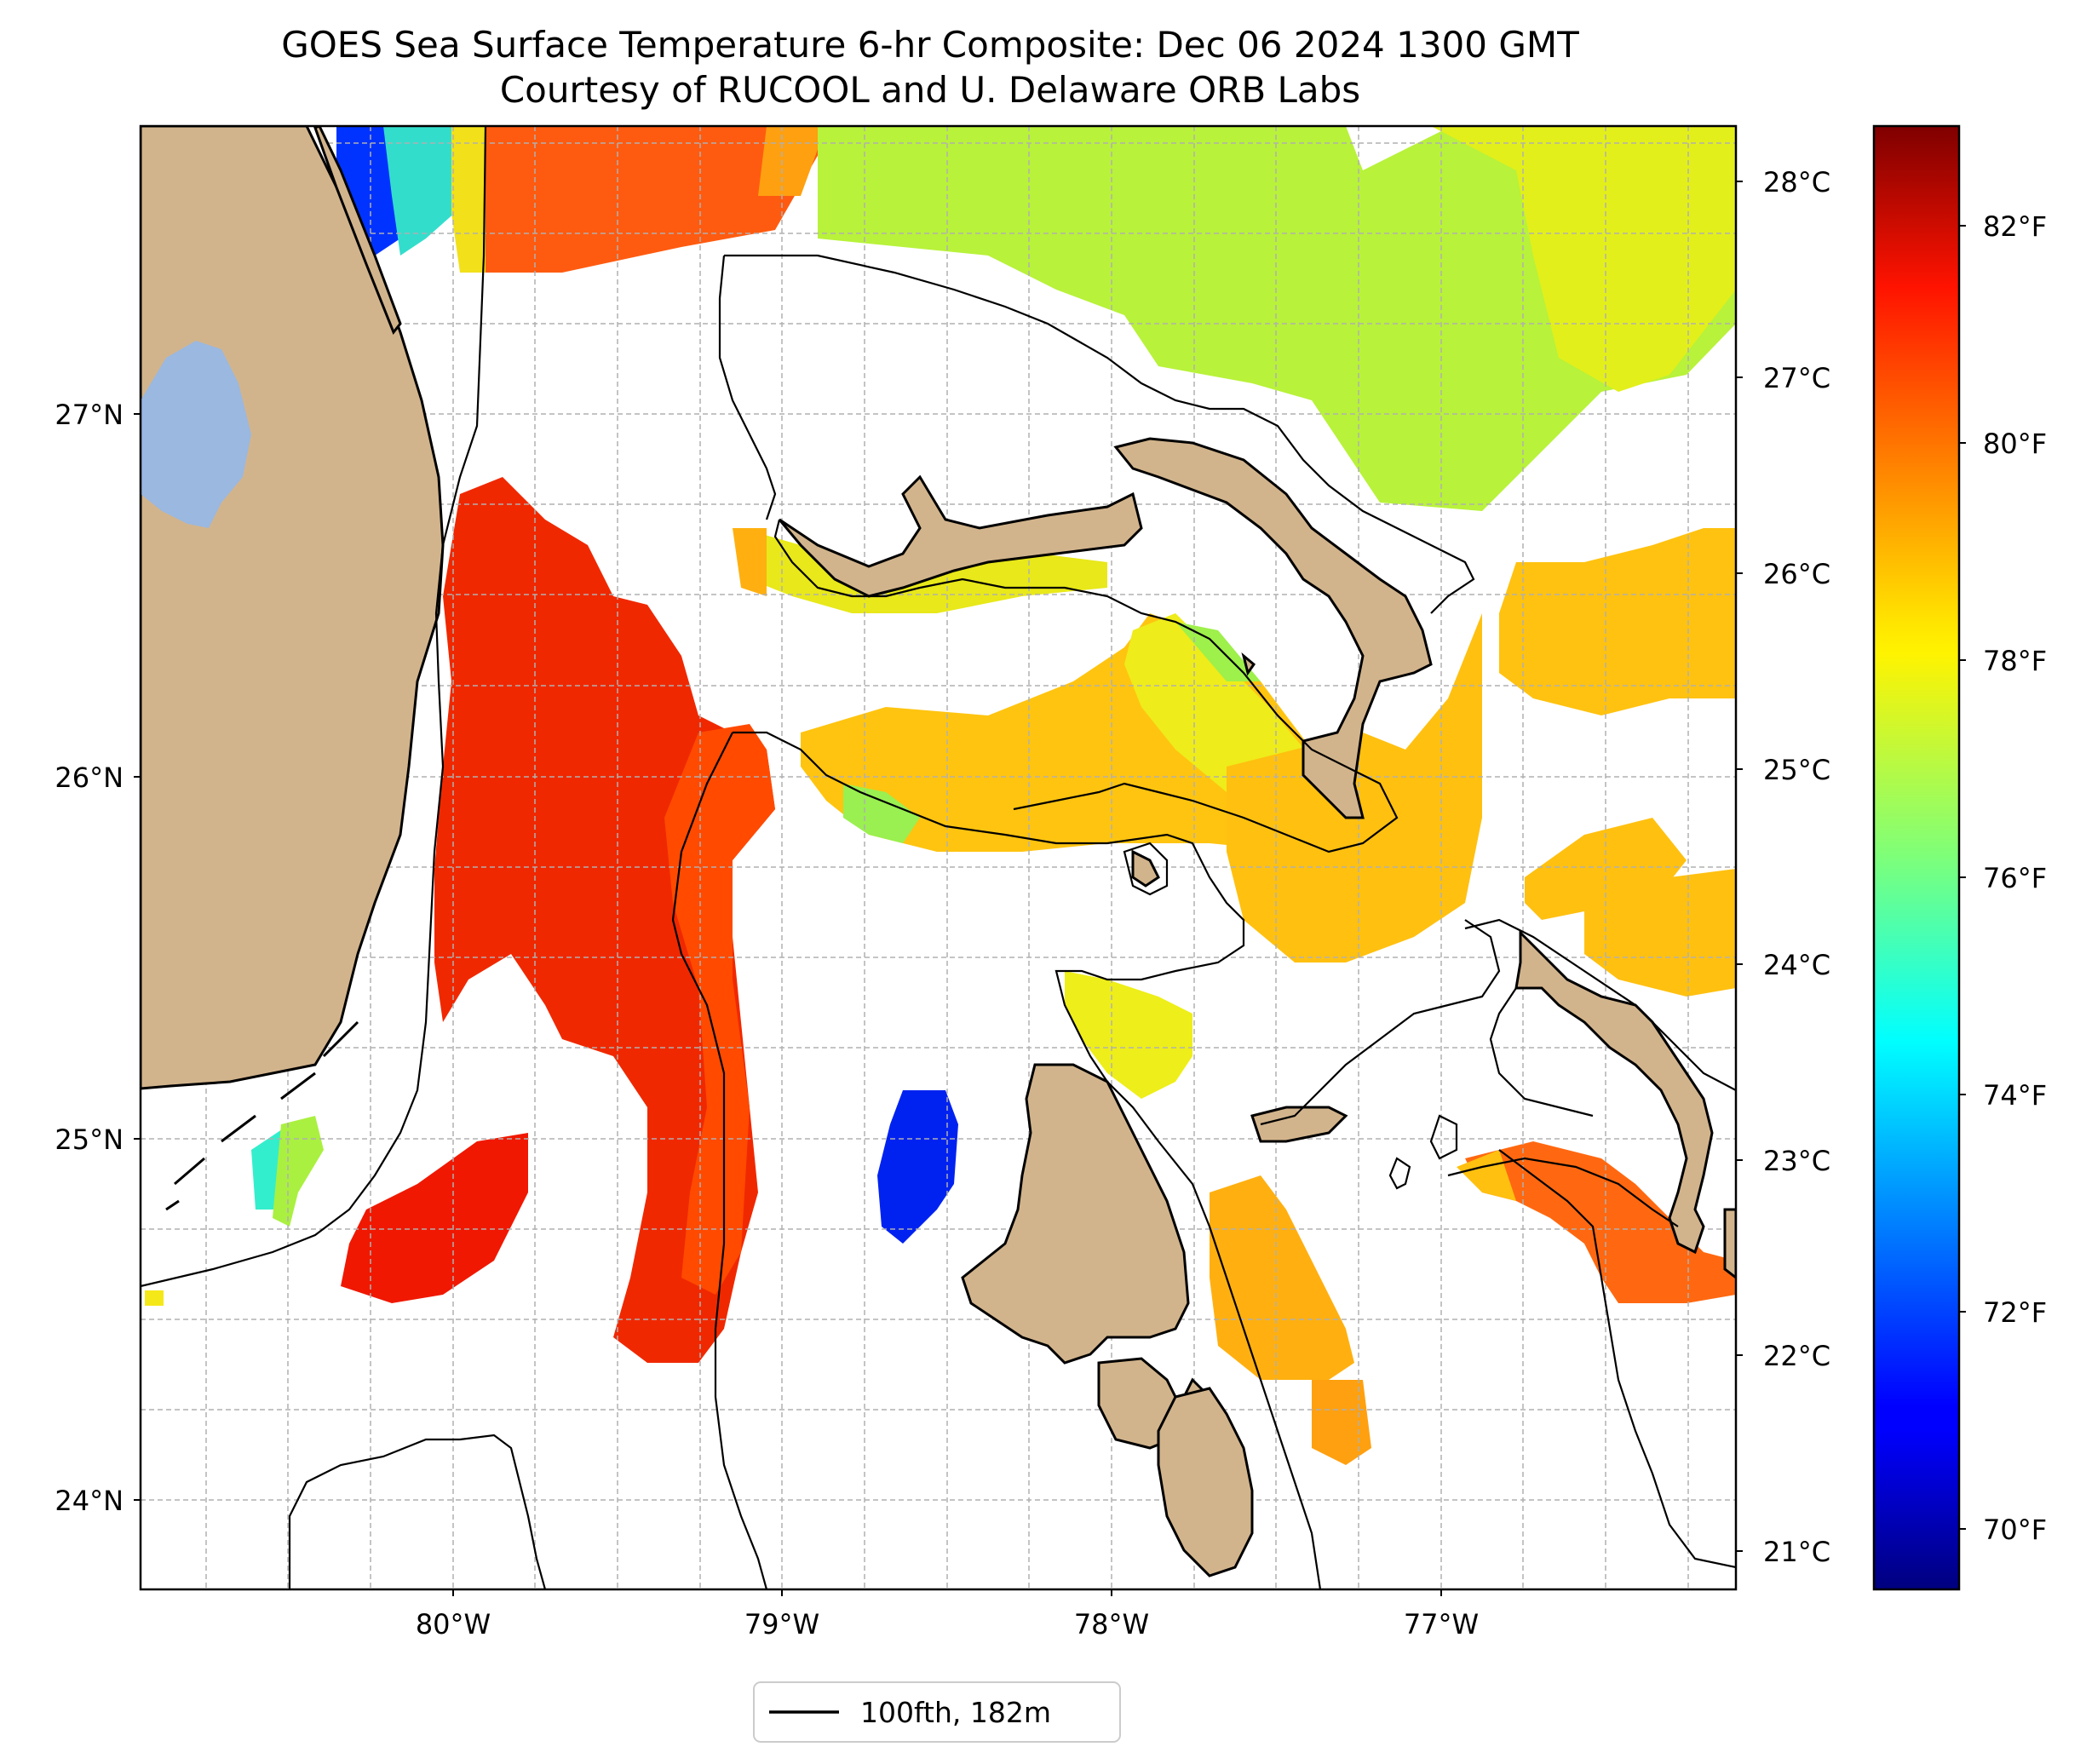 The image size is (2086, 1764). I want to click on lat-tick-label: 27°N, so click(89, 415).